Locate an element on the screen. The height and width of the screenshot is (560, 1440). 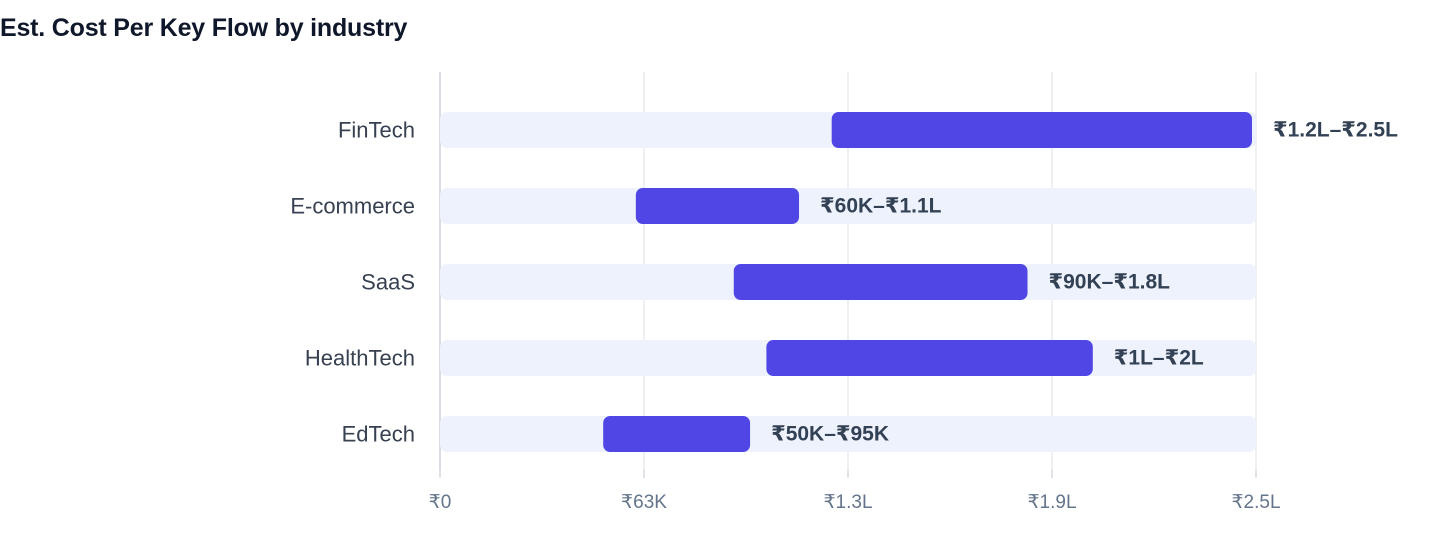
value-label: ₹50K–₹95K is located at coordinates (830, 434).